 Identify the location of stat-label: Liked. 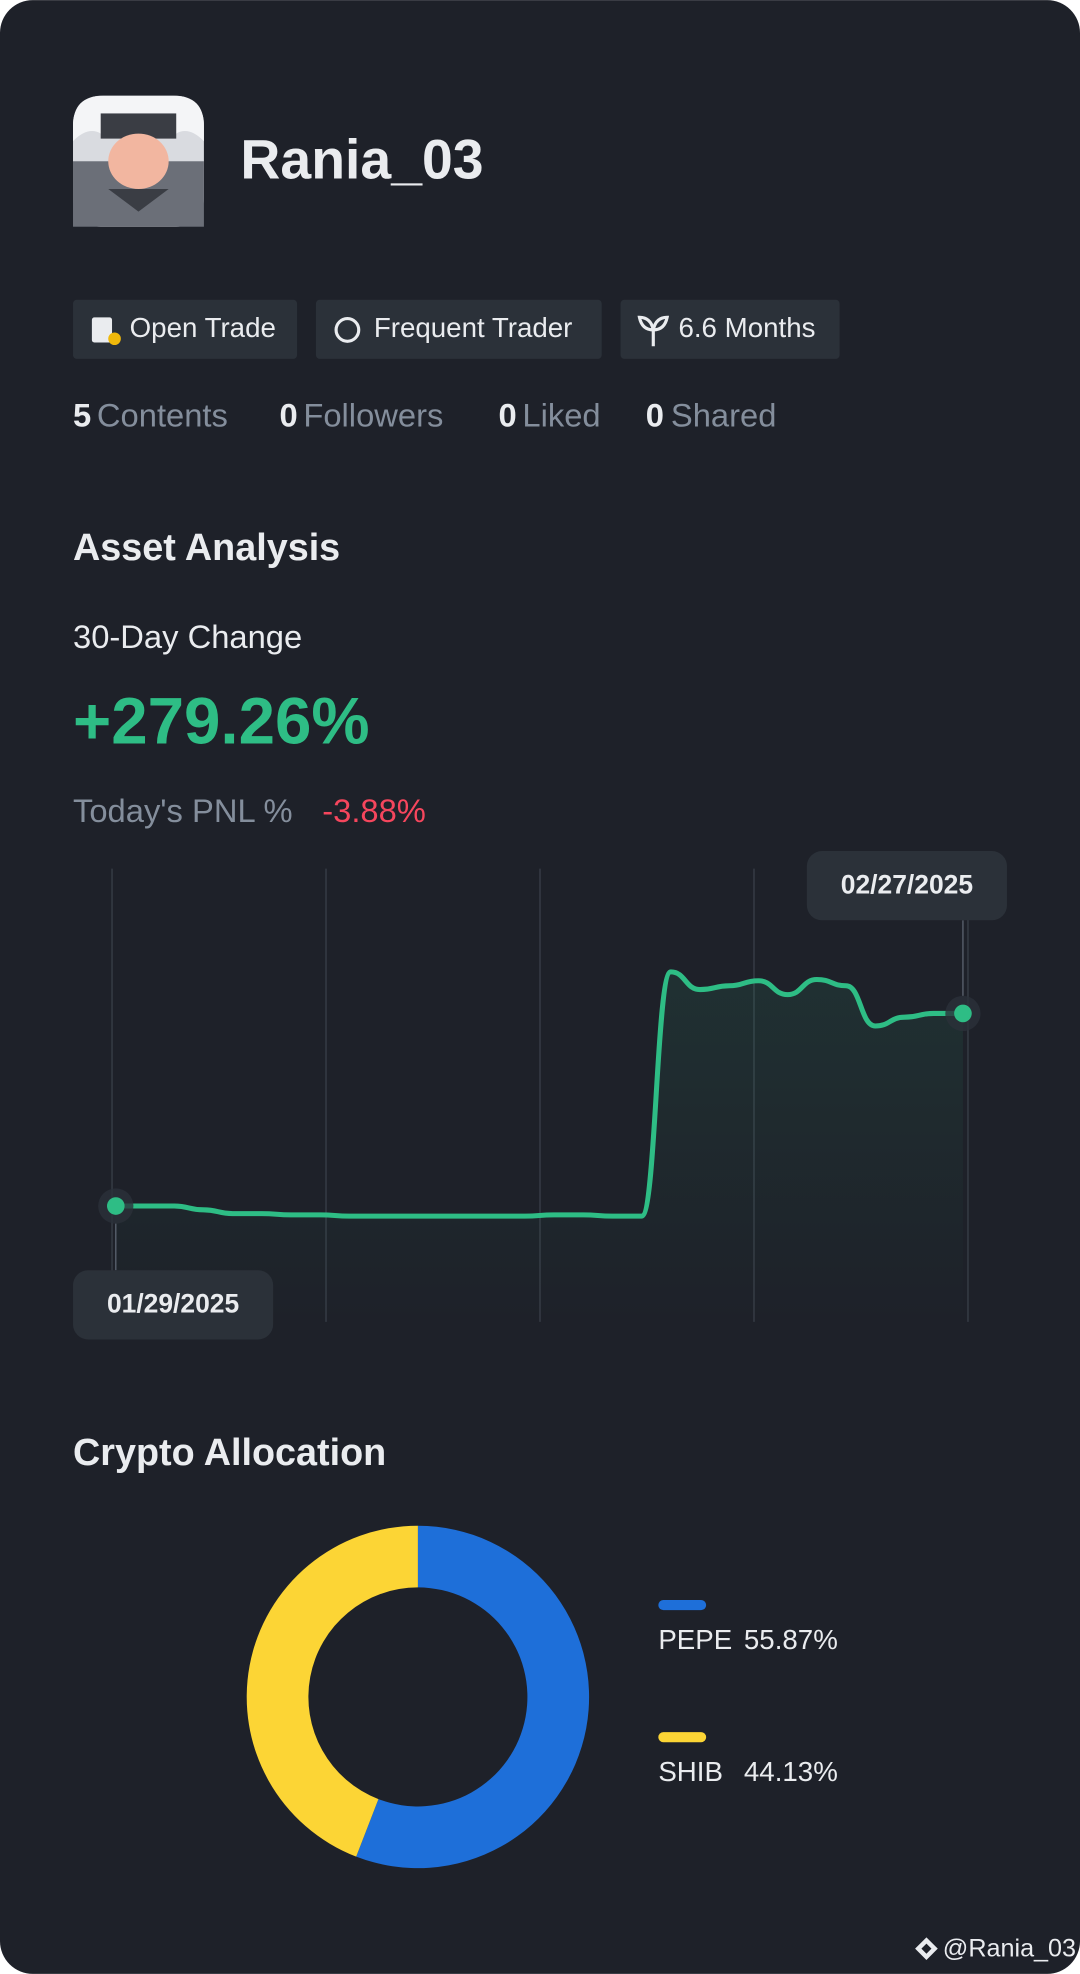
(561, 415).